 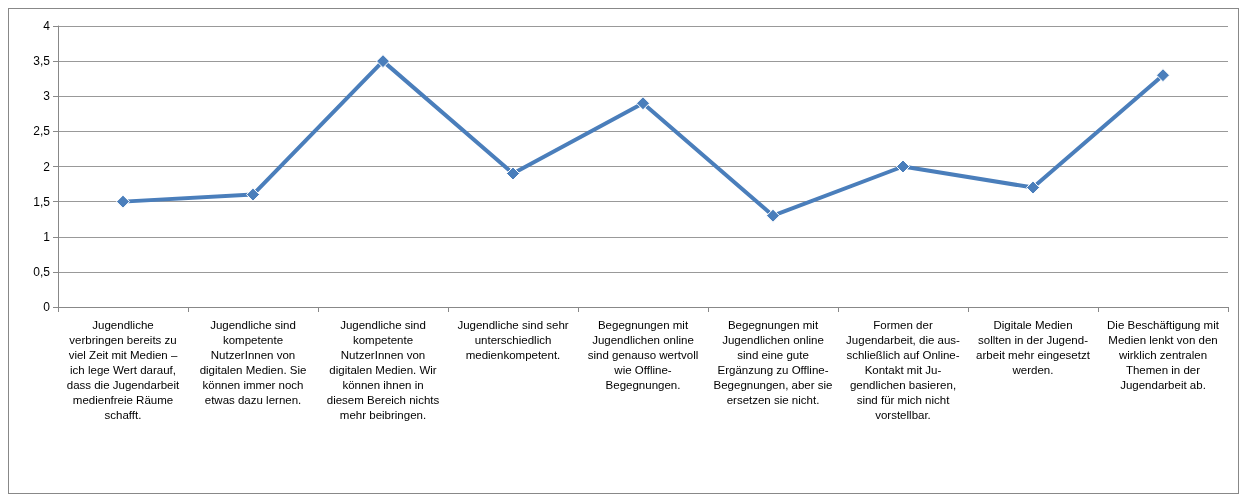 I want to click on x-tick-label: Die Beschäftigung mit Medien lenkt von den wirklich zentralen Themen in der Jugendarbeit ab., so click(x=1163, y=354).